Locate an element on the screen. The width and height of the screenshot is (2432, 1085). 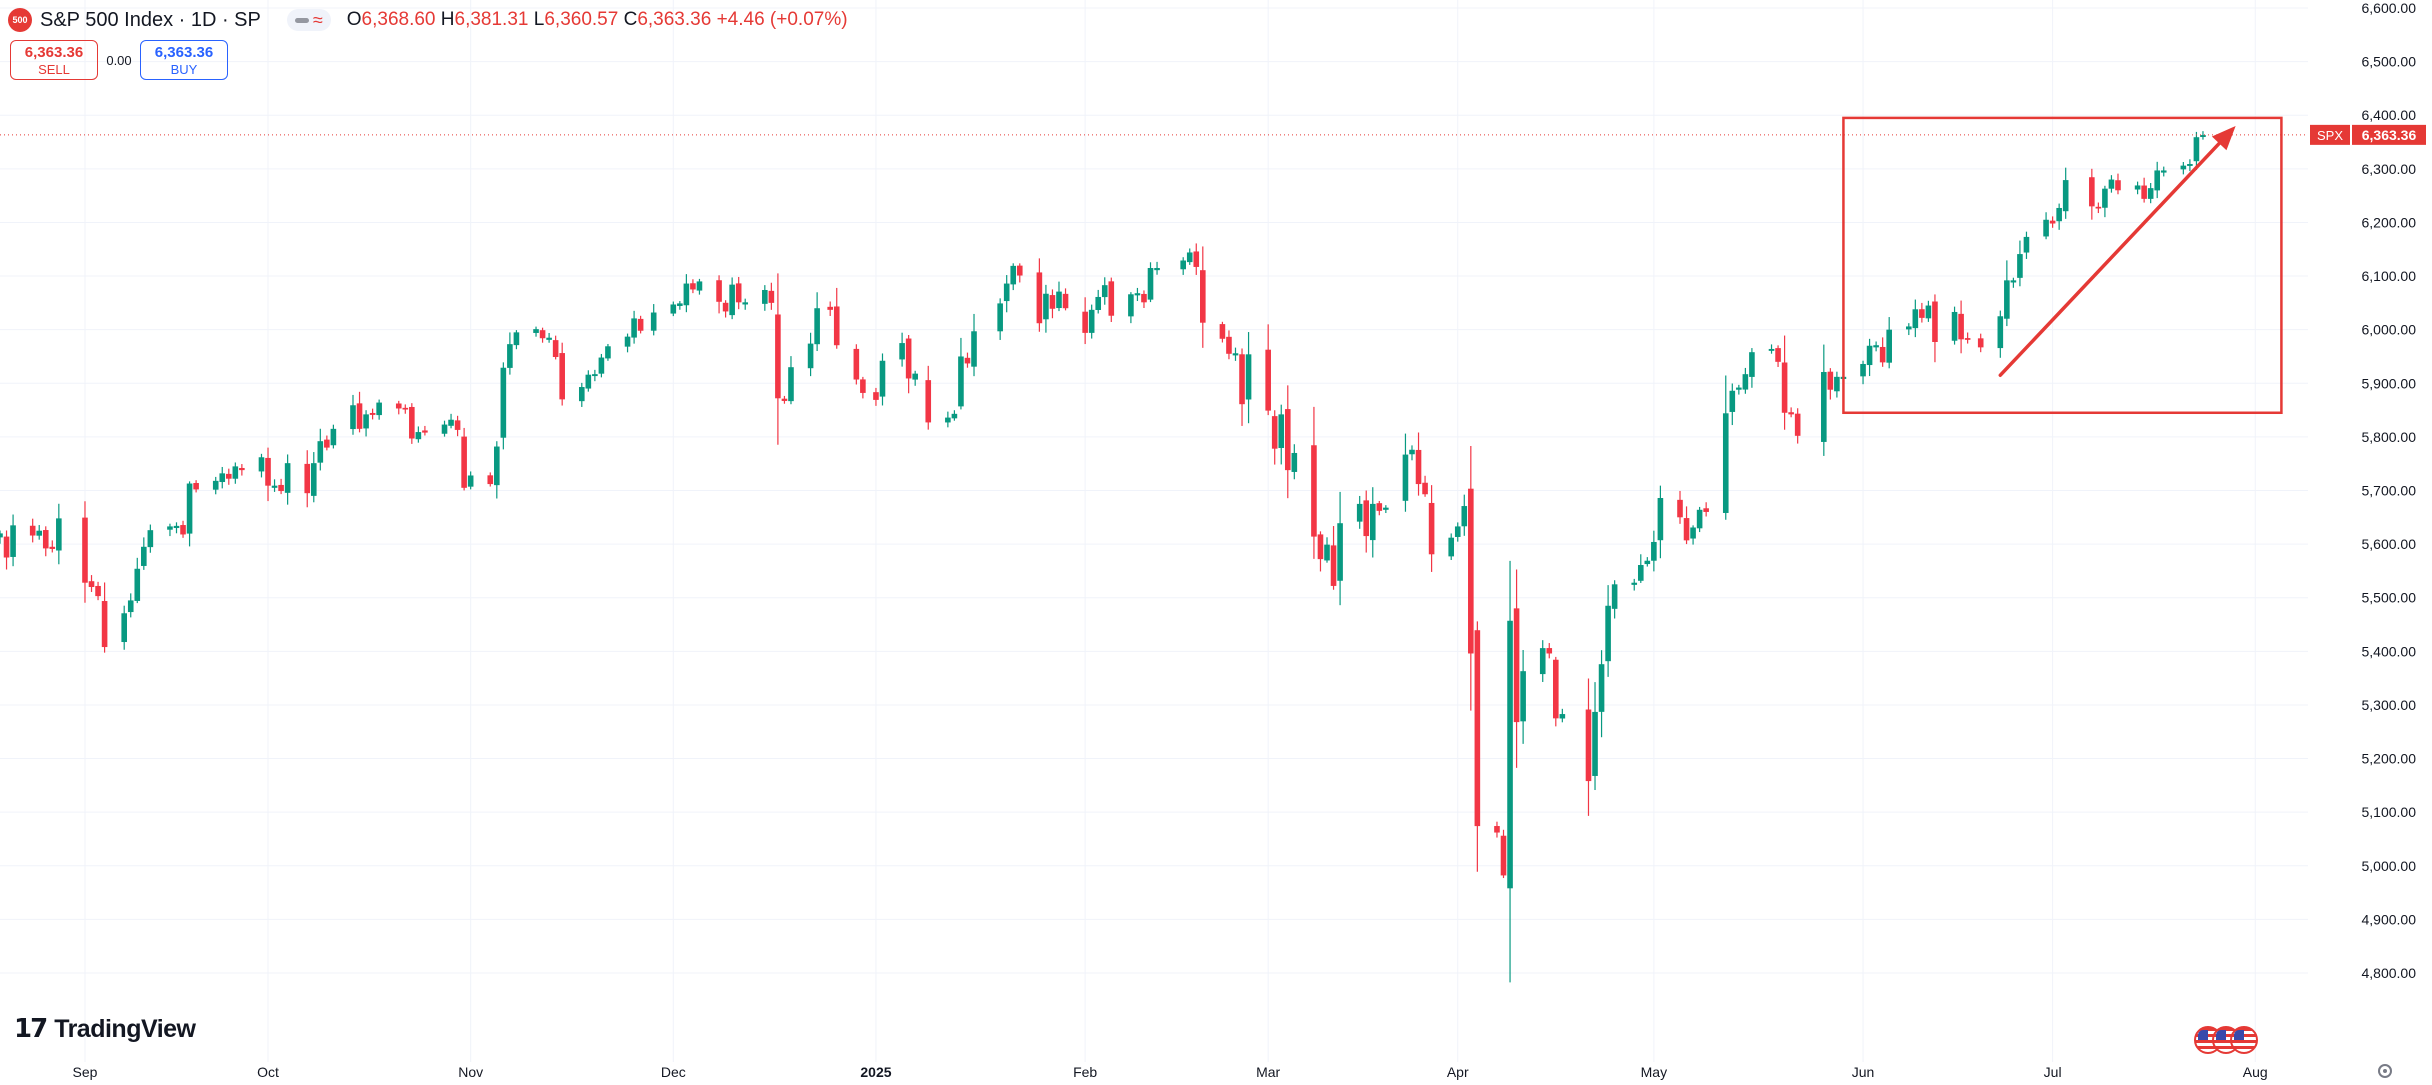
market-flags is located at coordinates (2226, 1040).